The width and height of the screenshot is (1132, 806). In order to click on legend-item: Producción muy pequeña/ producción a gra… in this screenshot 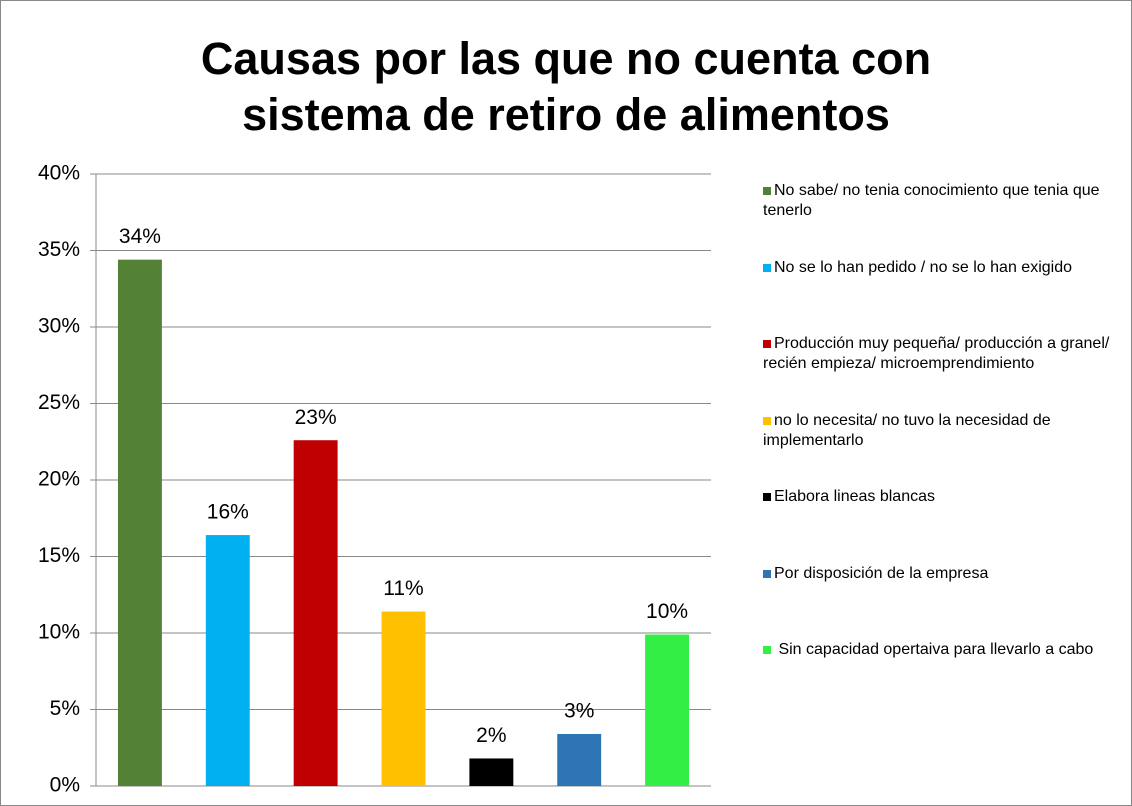, I will do `click(947, 354)`.